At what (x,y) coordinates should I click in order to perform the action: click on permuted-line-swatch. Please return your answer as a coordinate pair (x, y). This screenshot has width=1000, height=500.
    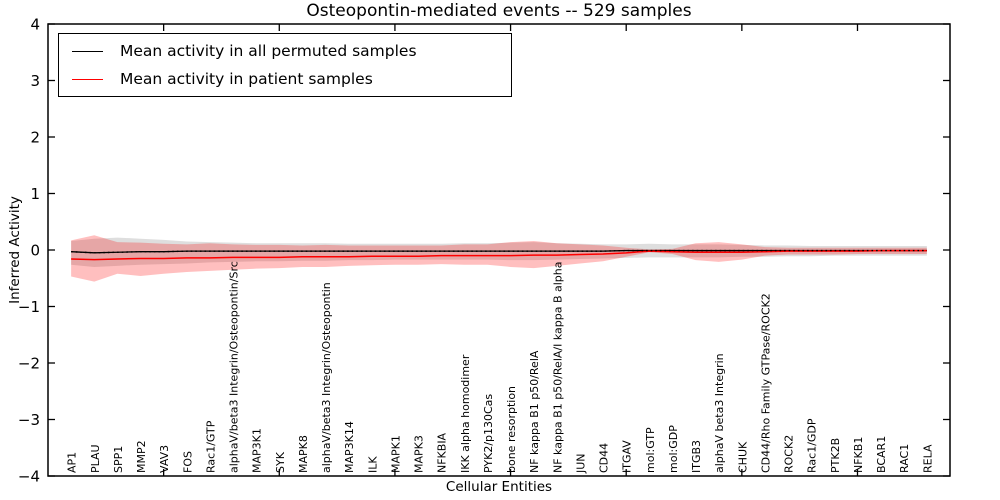
    Looking at the image, I should click on (87, 51).